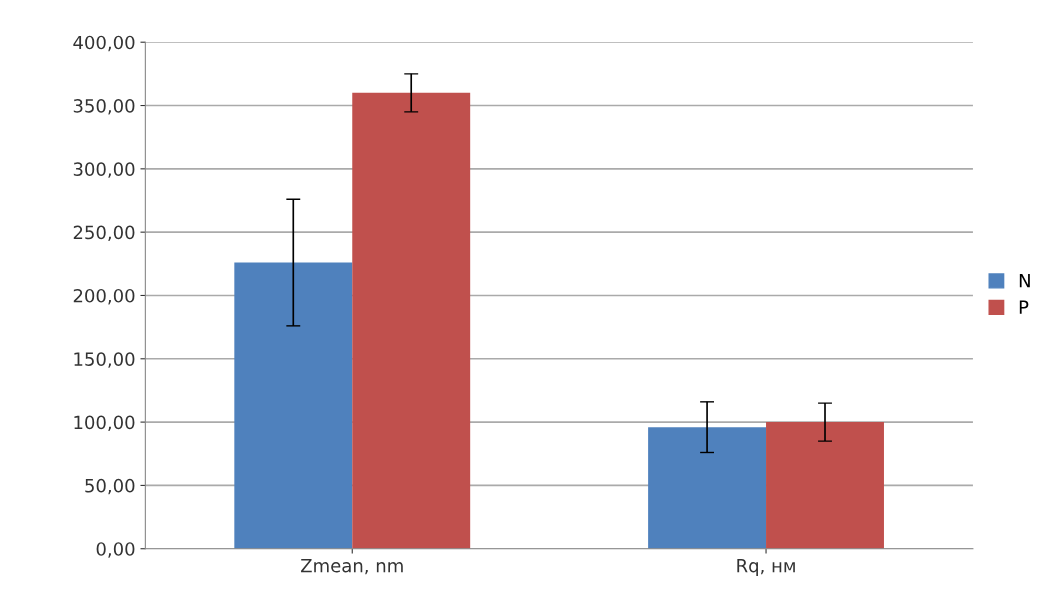 The width and height of the screenshot is (1061, 603). What do you see at coordinates (104, 233) in the screenshot?
I see `y-tick-label: 250,00` at bounding box center [104, 233].